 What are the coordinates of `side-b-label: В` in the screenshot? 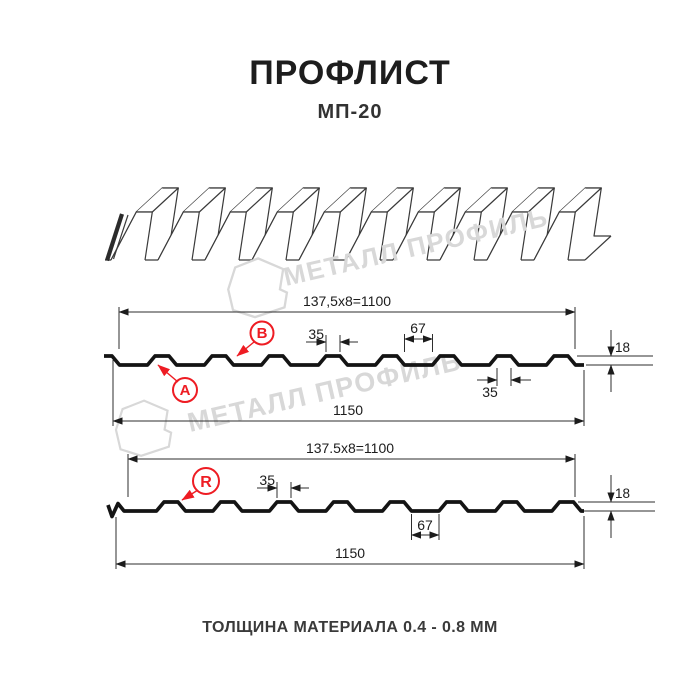 It's located at (262, 333).